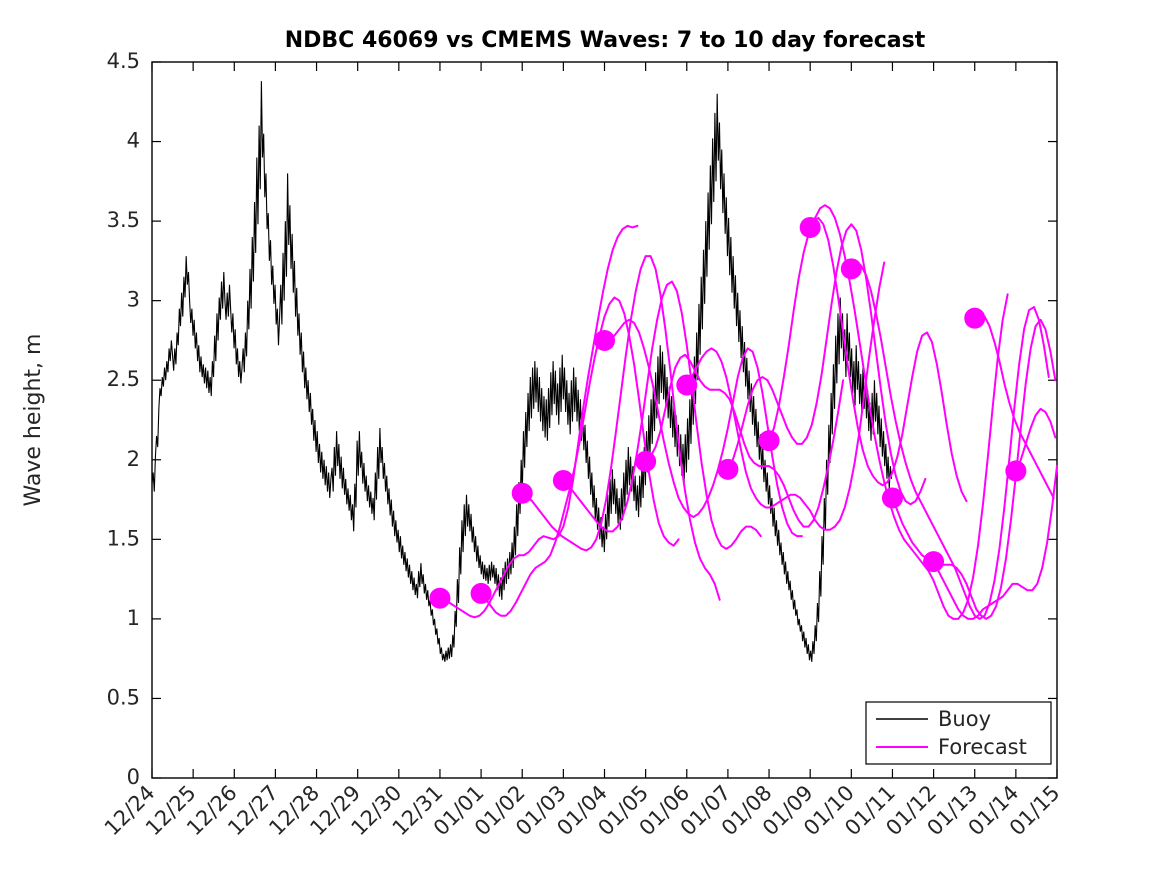 The height and width of the screenshot is (875, 1167). Describe the element at coordinates (964, 719) in the screenshot. I see `legend-label-buoy: Buoy` at that location.